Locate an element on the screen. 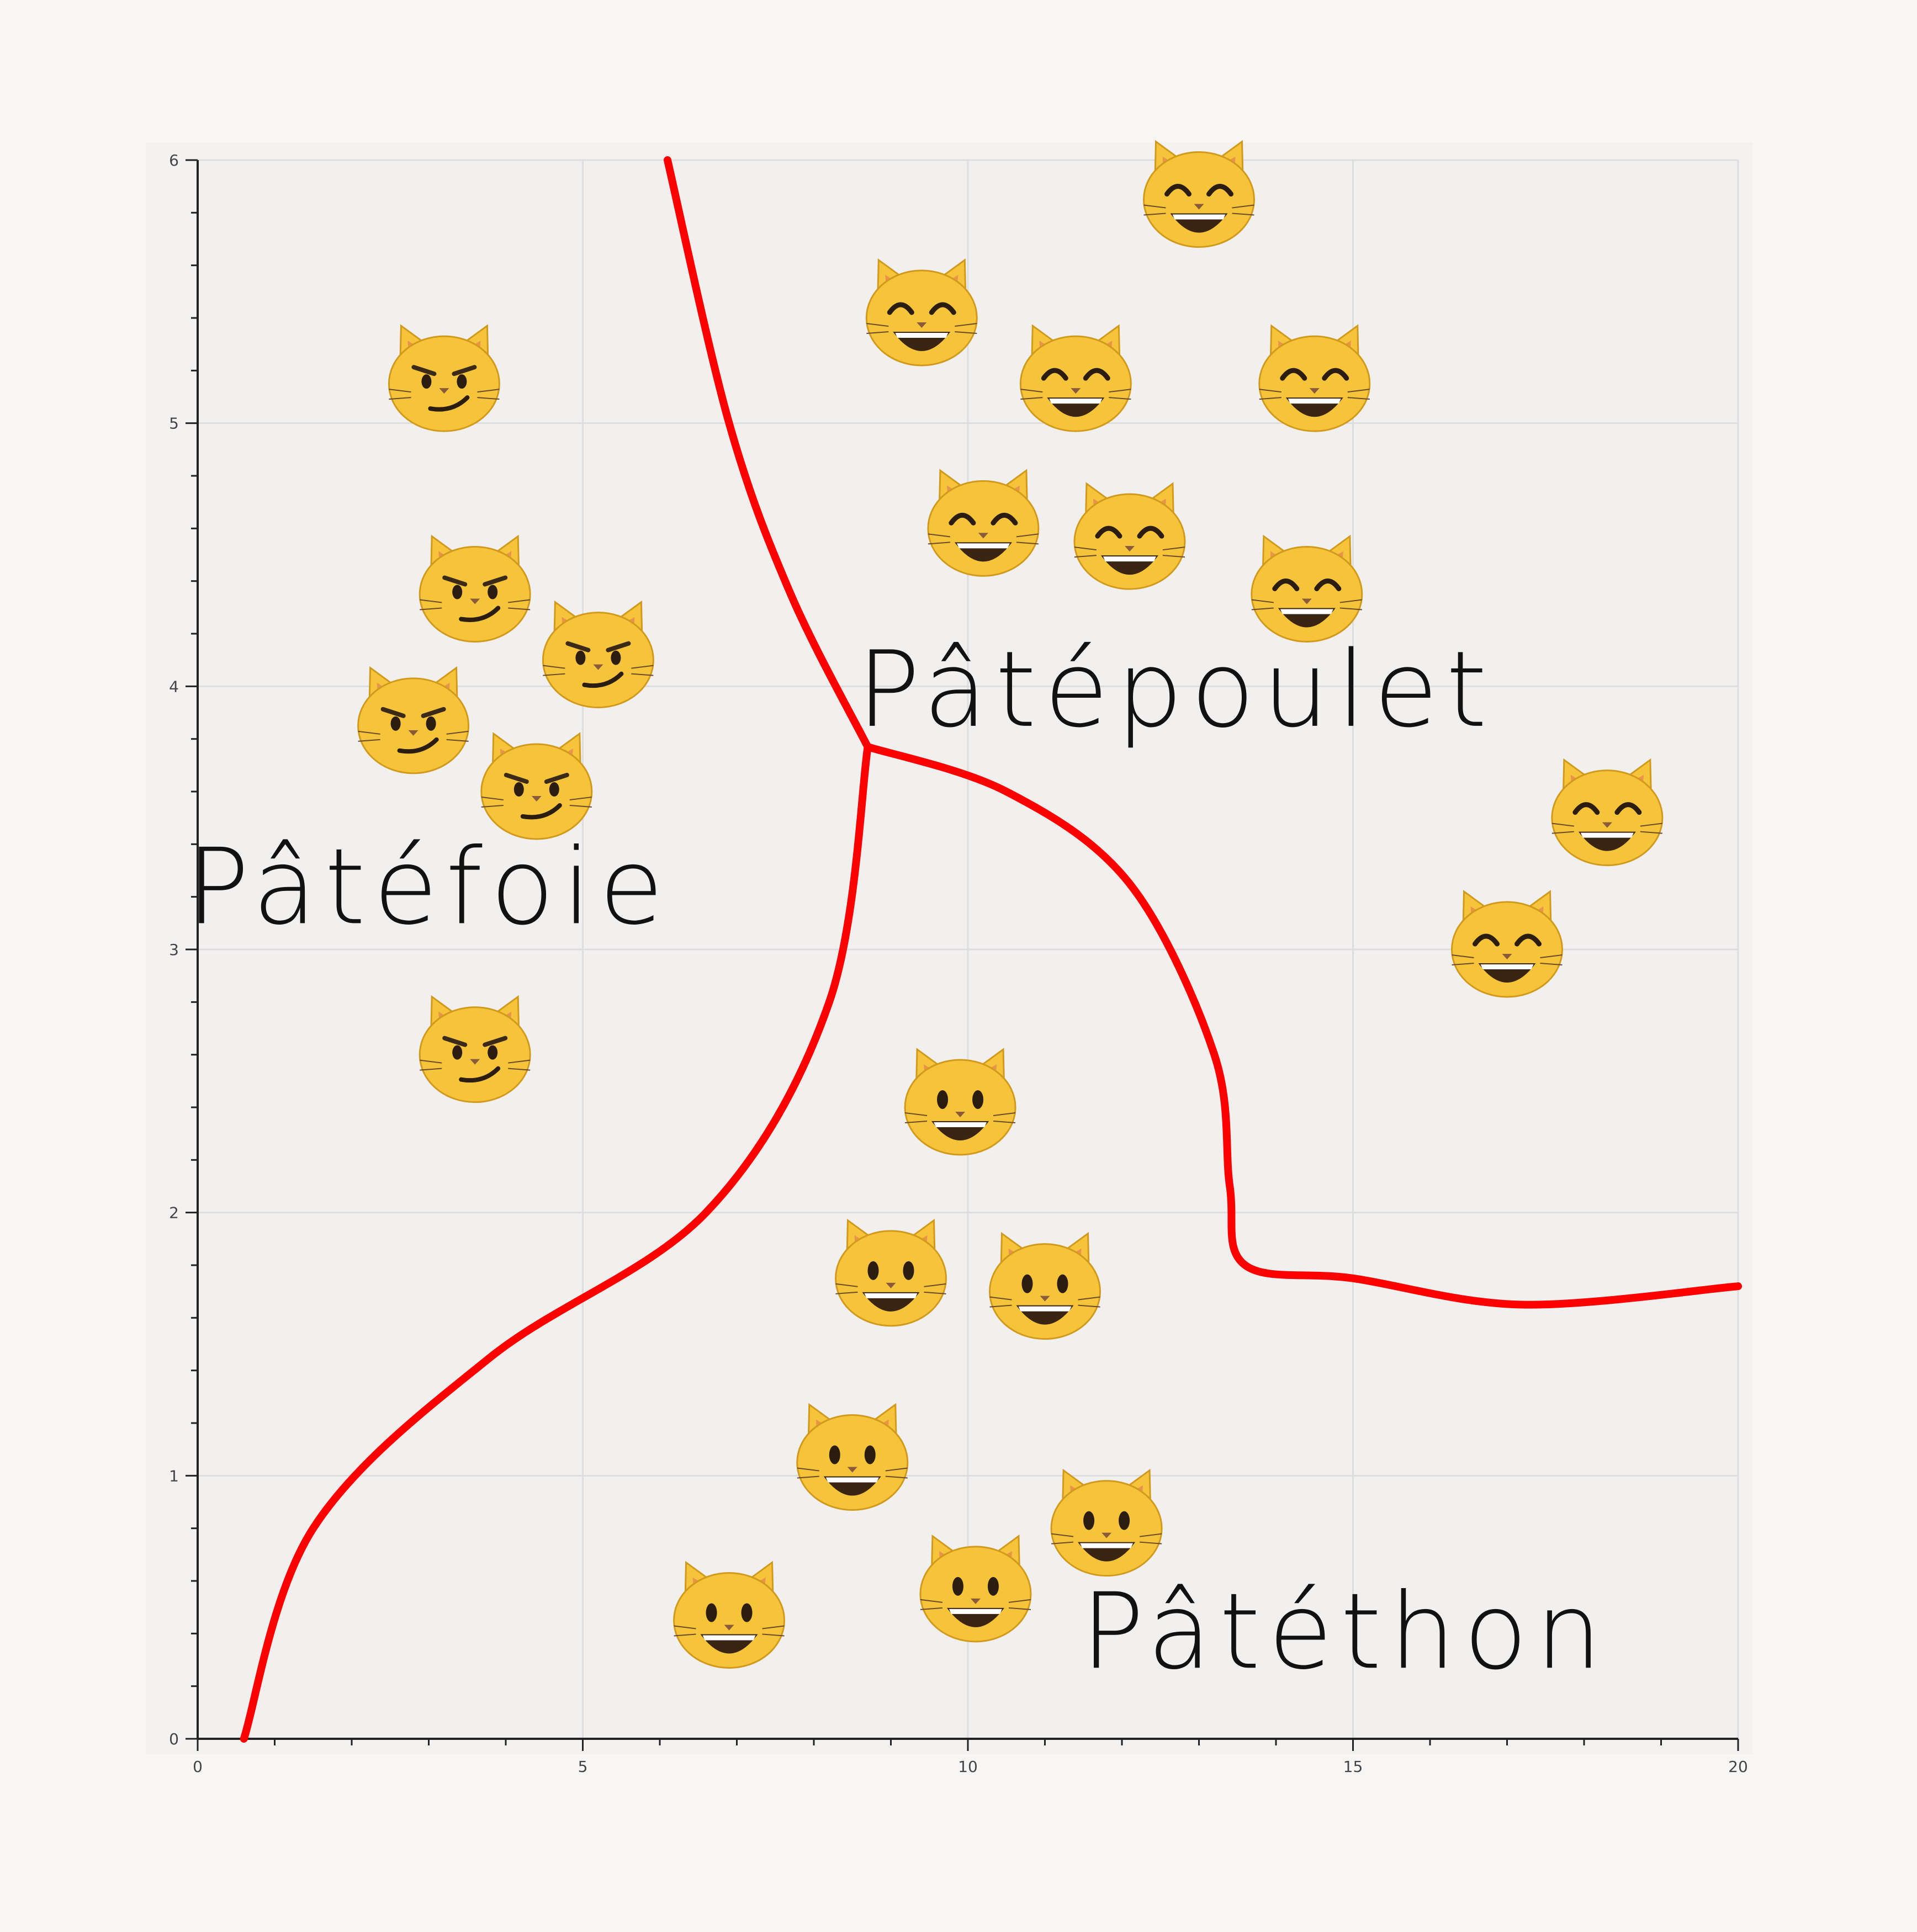  y-tick-label: 0 is located at coordinates (174, 1739).